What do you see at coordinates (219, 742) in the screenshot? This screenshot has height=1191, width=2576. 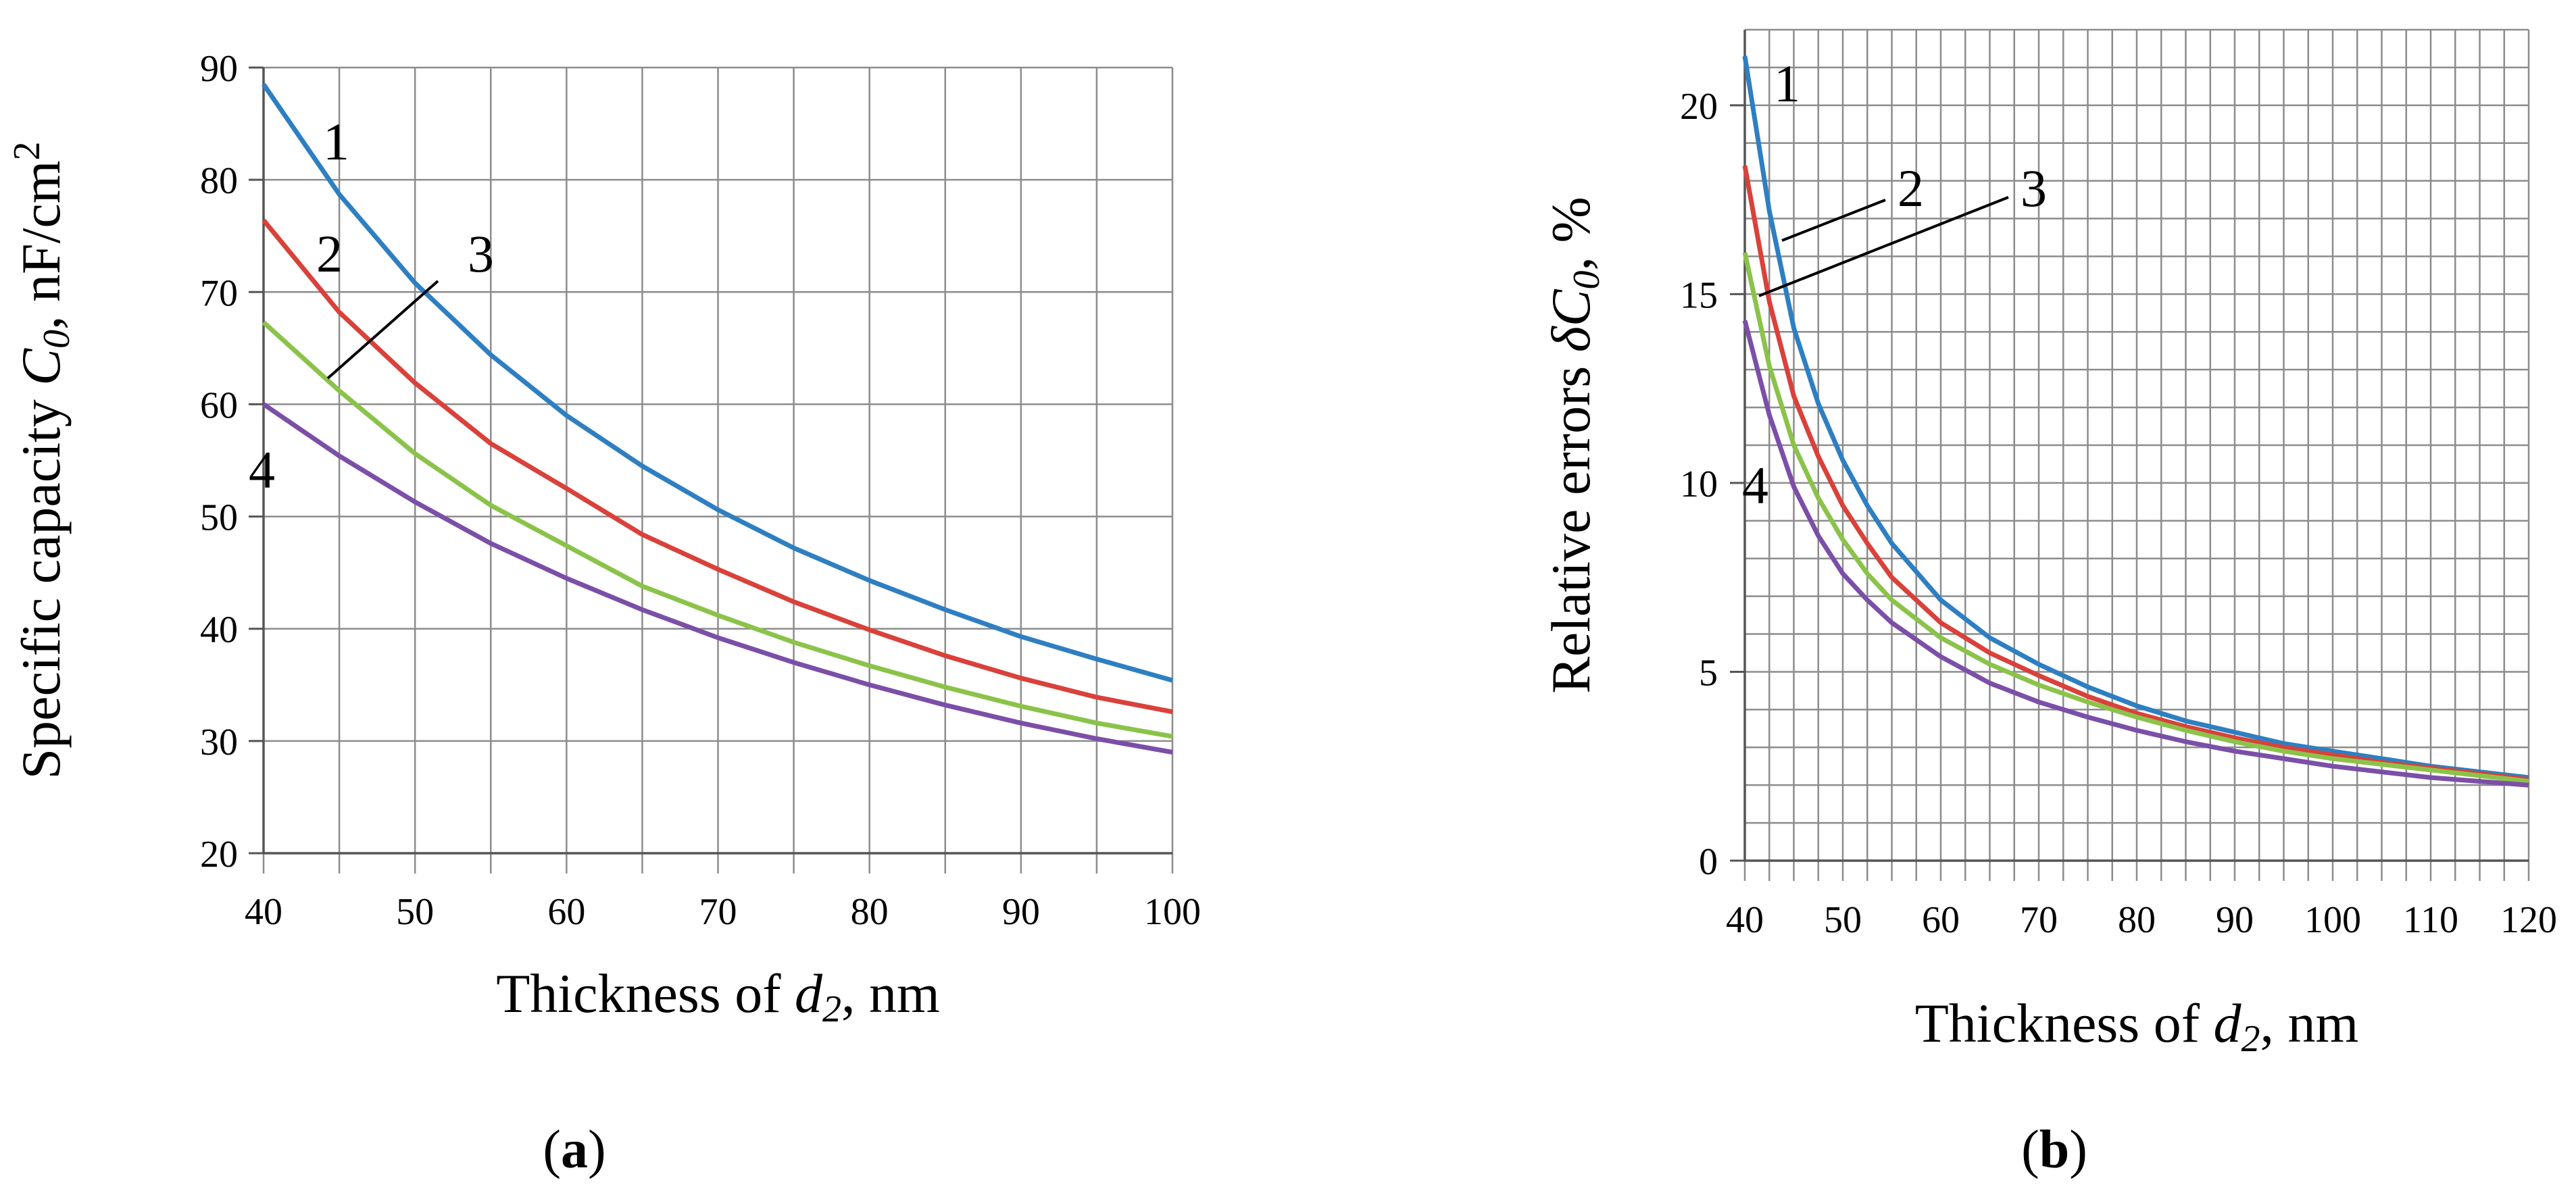 I see `y-tick-label: 30` at bounding box center [219, 742].